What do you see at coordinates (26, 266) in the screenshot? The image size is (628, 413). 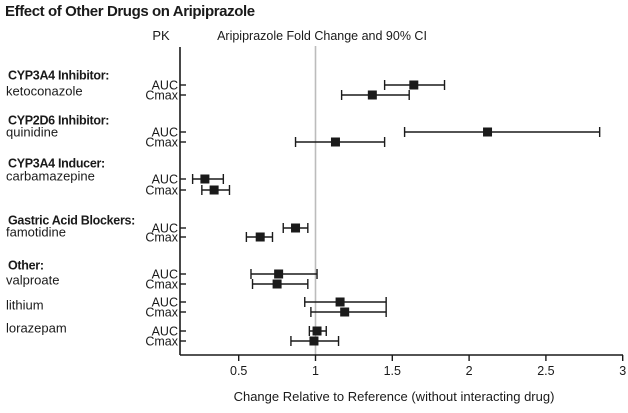 I see `category-label: Other:` at bounding box center [26, 266].